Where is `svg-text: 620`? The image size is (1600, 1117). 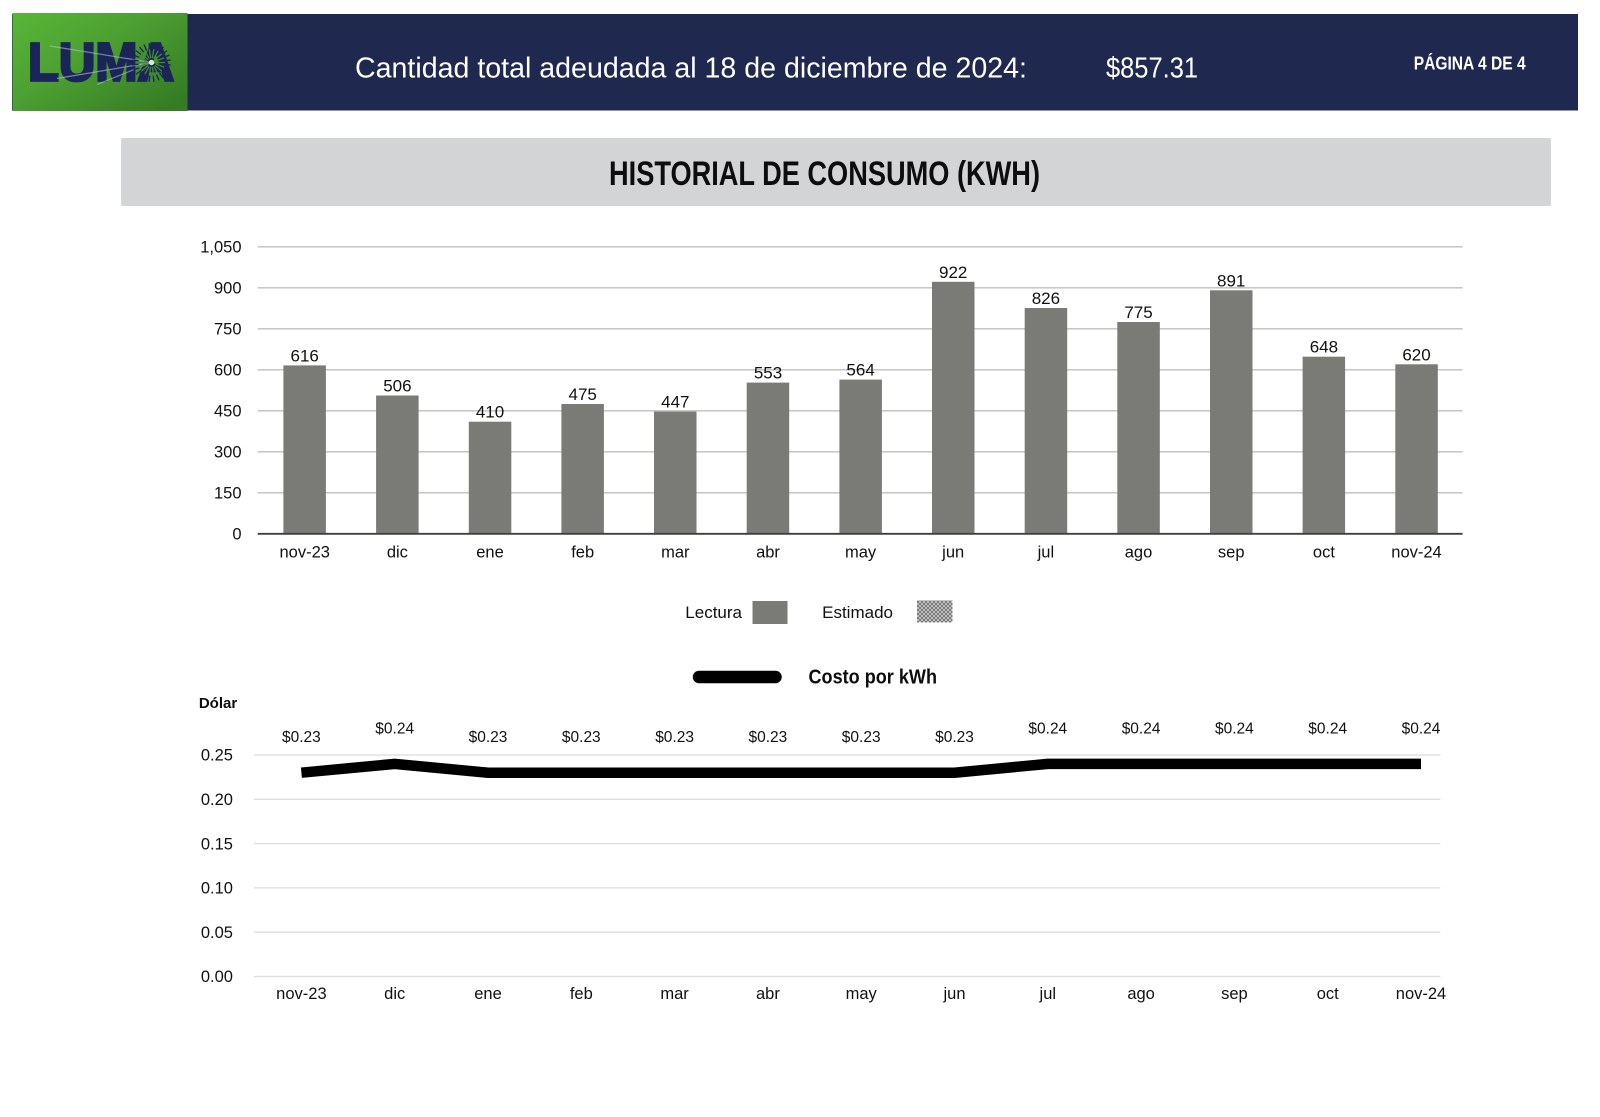 svg-text: 620 is located at coordinates (1416, 354).